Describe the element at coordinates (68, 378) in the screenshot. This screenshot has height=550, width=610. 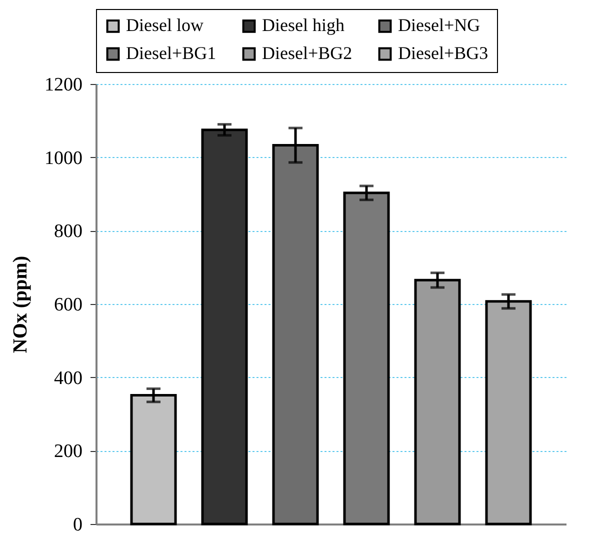
I see `y-tick-label: 400` at that location.